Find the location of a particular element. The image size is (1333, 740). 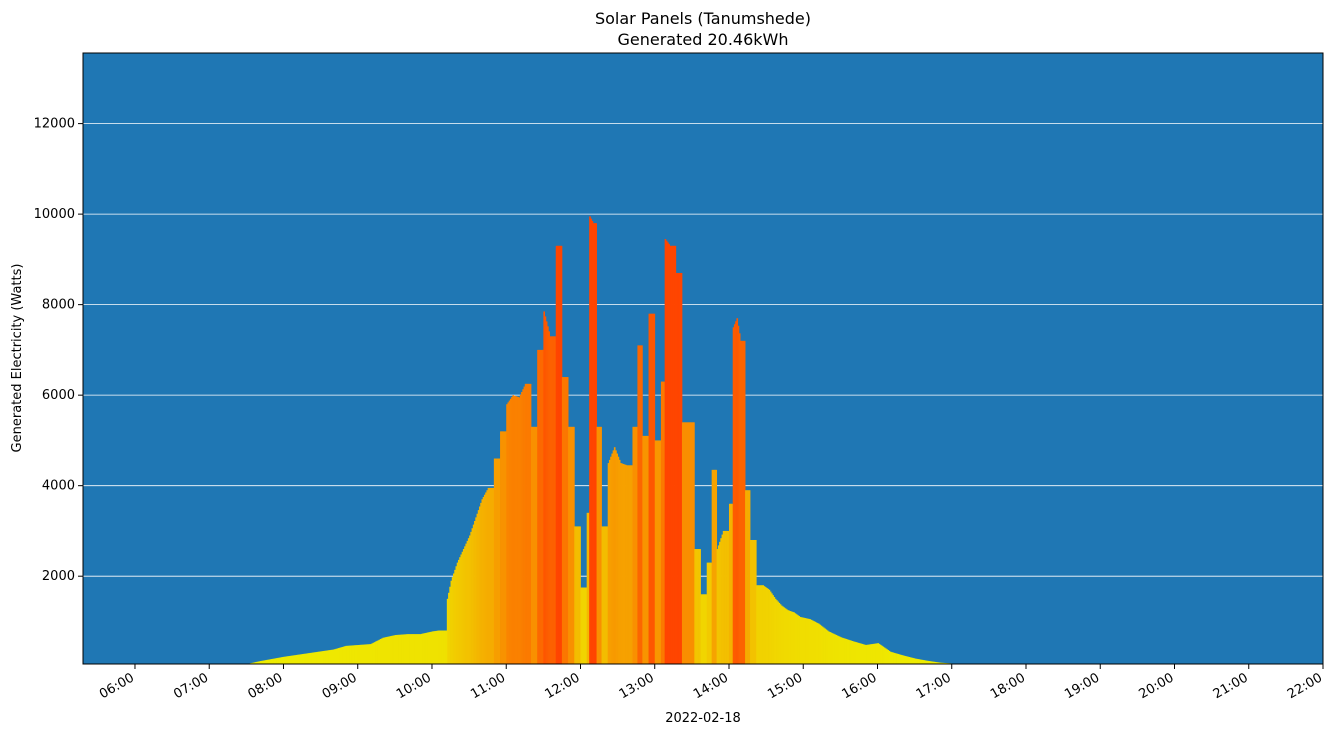

x-tick-label: 19:00 is located at coordinates (1082, 686).